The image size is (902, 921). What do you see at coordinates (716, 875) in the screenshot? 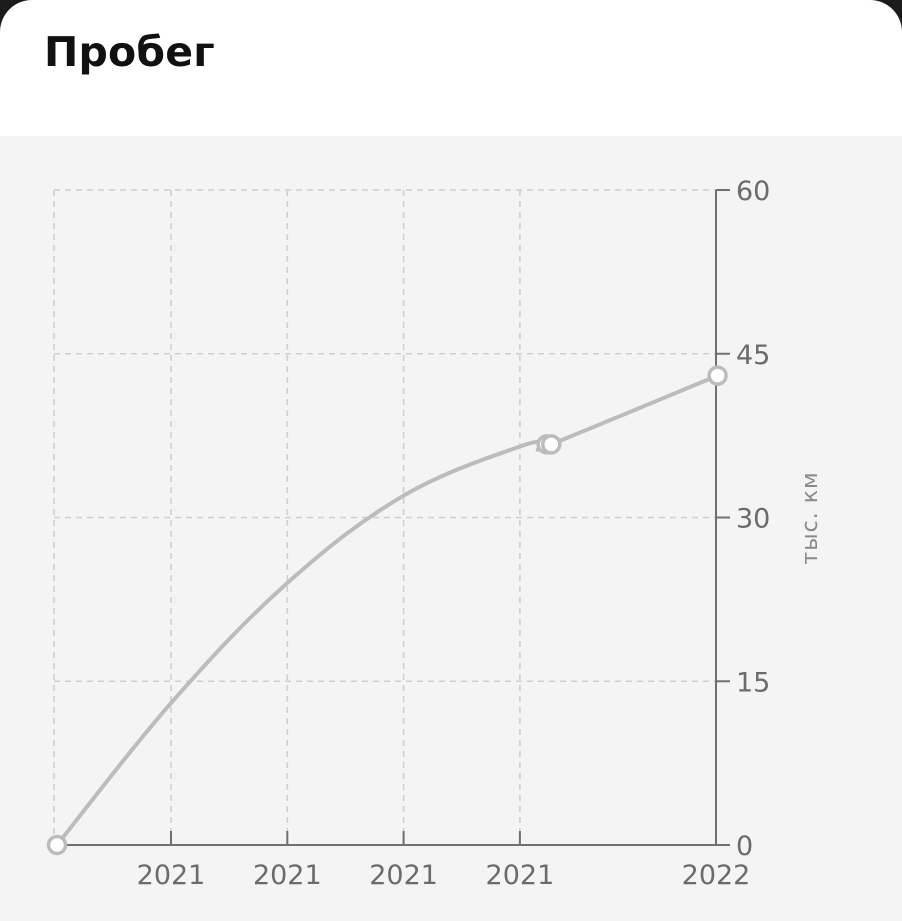
I see `x-tick-label: 2022` at bounding box center [716, 875].